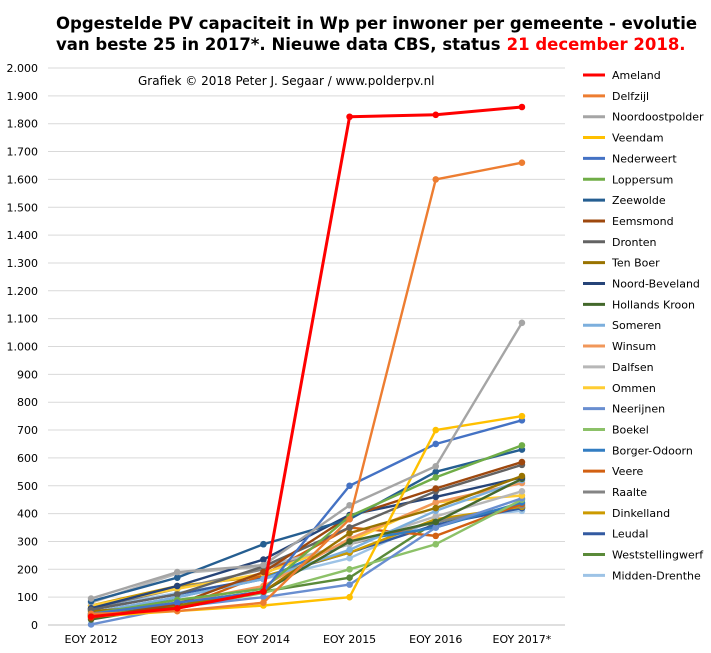  Describe the element at coordinates (635, 263) in the screenshot. I see `legend-label: Ten Boer` at that location.